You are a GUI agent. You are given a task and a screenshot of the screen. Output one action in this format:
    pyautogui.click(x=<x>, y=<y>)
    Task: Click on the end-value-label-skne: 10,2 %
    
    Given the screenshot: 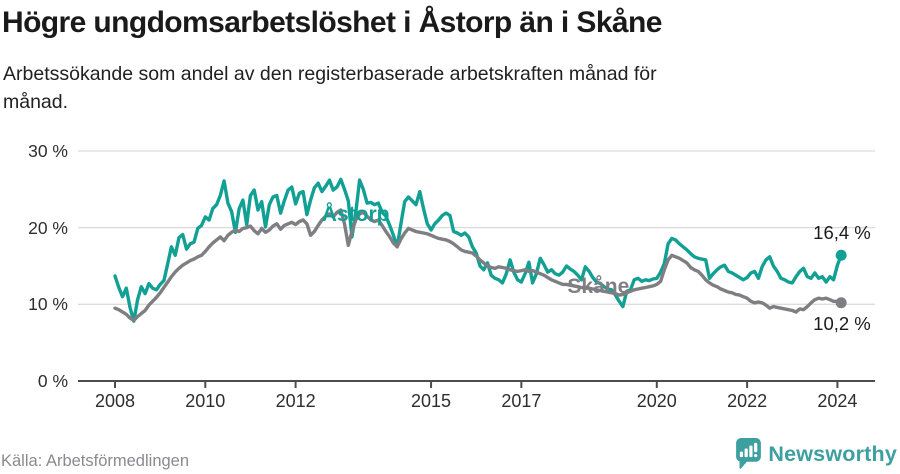 What is the action you would take?
    pyautogui.click(x=842, y=323)
    